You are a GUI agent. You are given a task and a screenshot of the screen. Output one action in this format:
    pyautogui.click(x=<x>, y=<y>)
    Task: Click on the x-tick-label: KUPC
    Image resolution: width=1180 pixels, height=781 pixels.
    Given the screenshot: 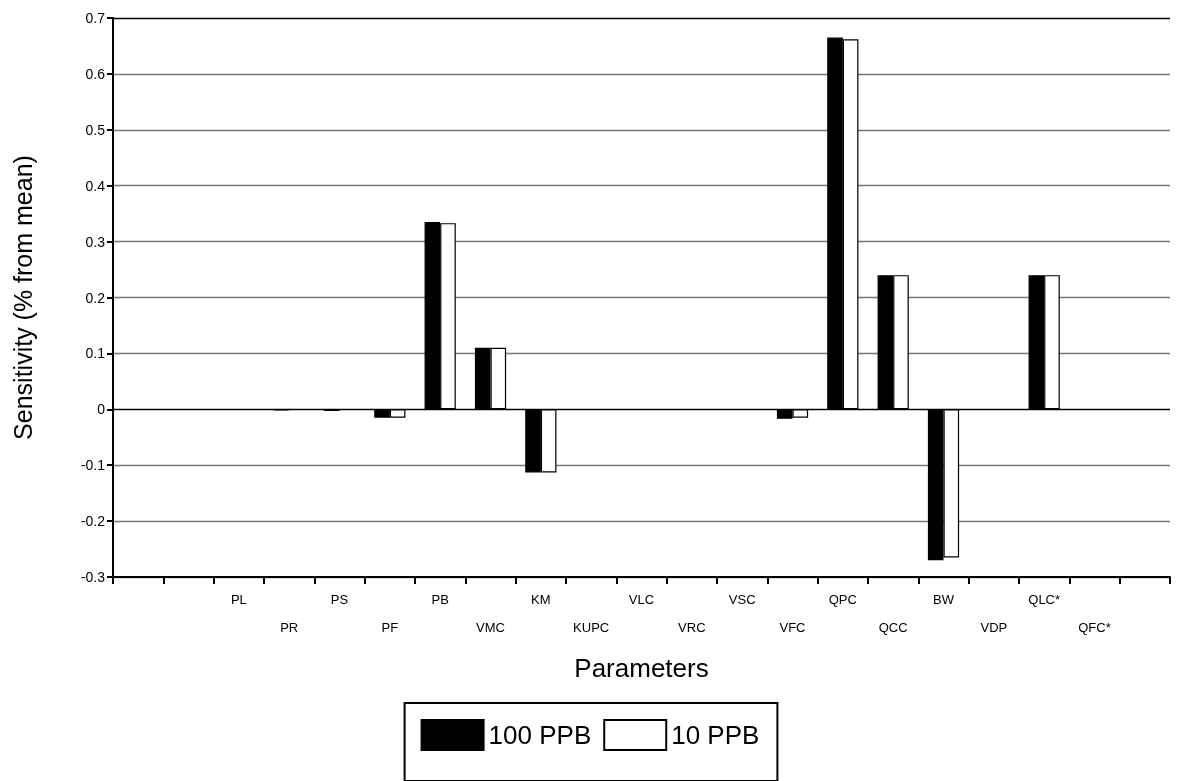 What is the action you would take?
    pyautogui.click(x=591, y=627)
    